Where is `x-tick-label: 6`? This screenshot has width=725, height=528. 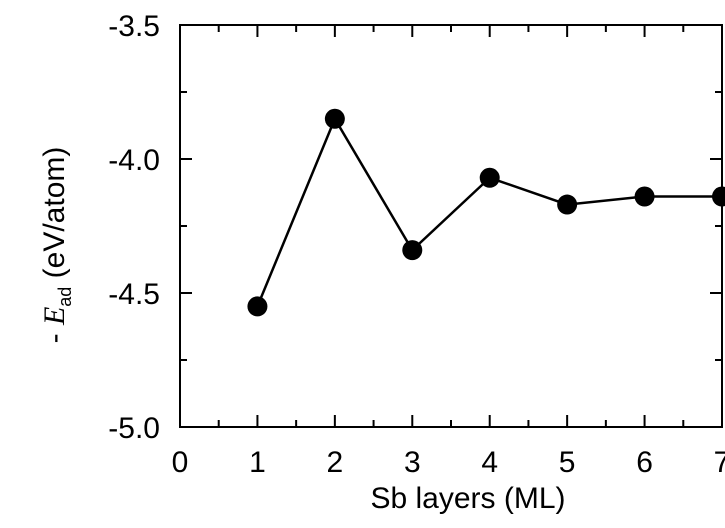 x-tick-label: 6 is located at coordinates (644, 462).